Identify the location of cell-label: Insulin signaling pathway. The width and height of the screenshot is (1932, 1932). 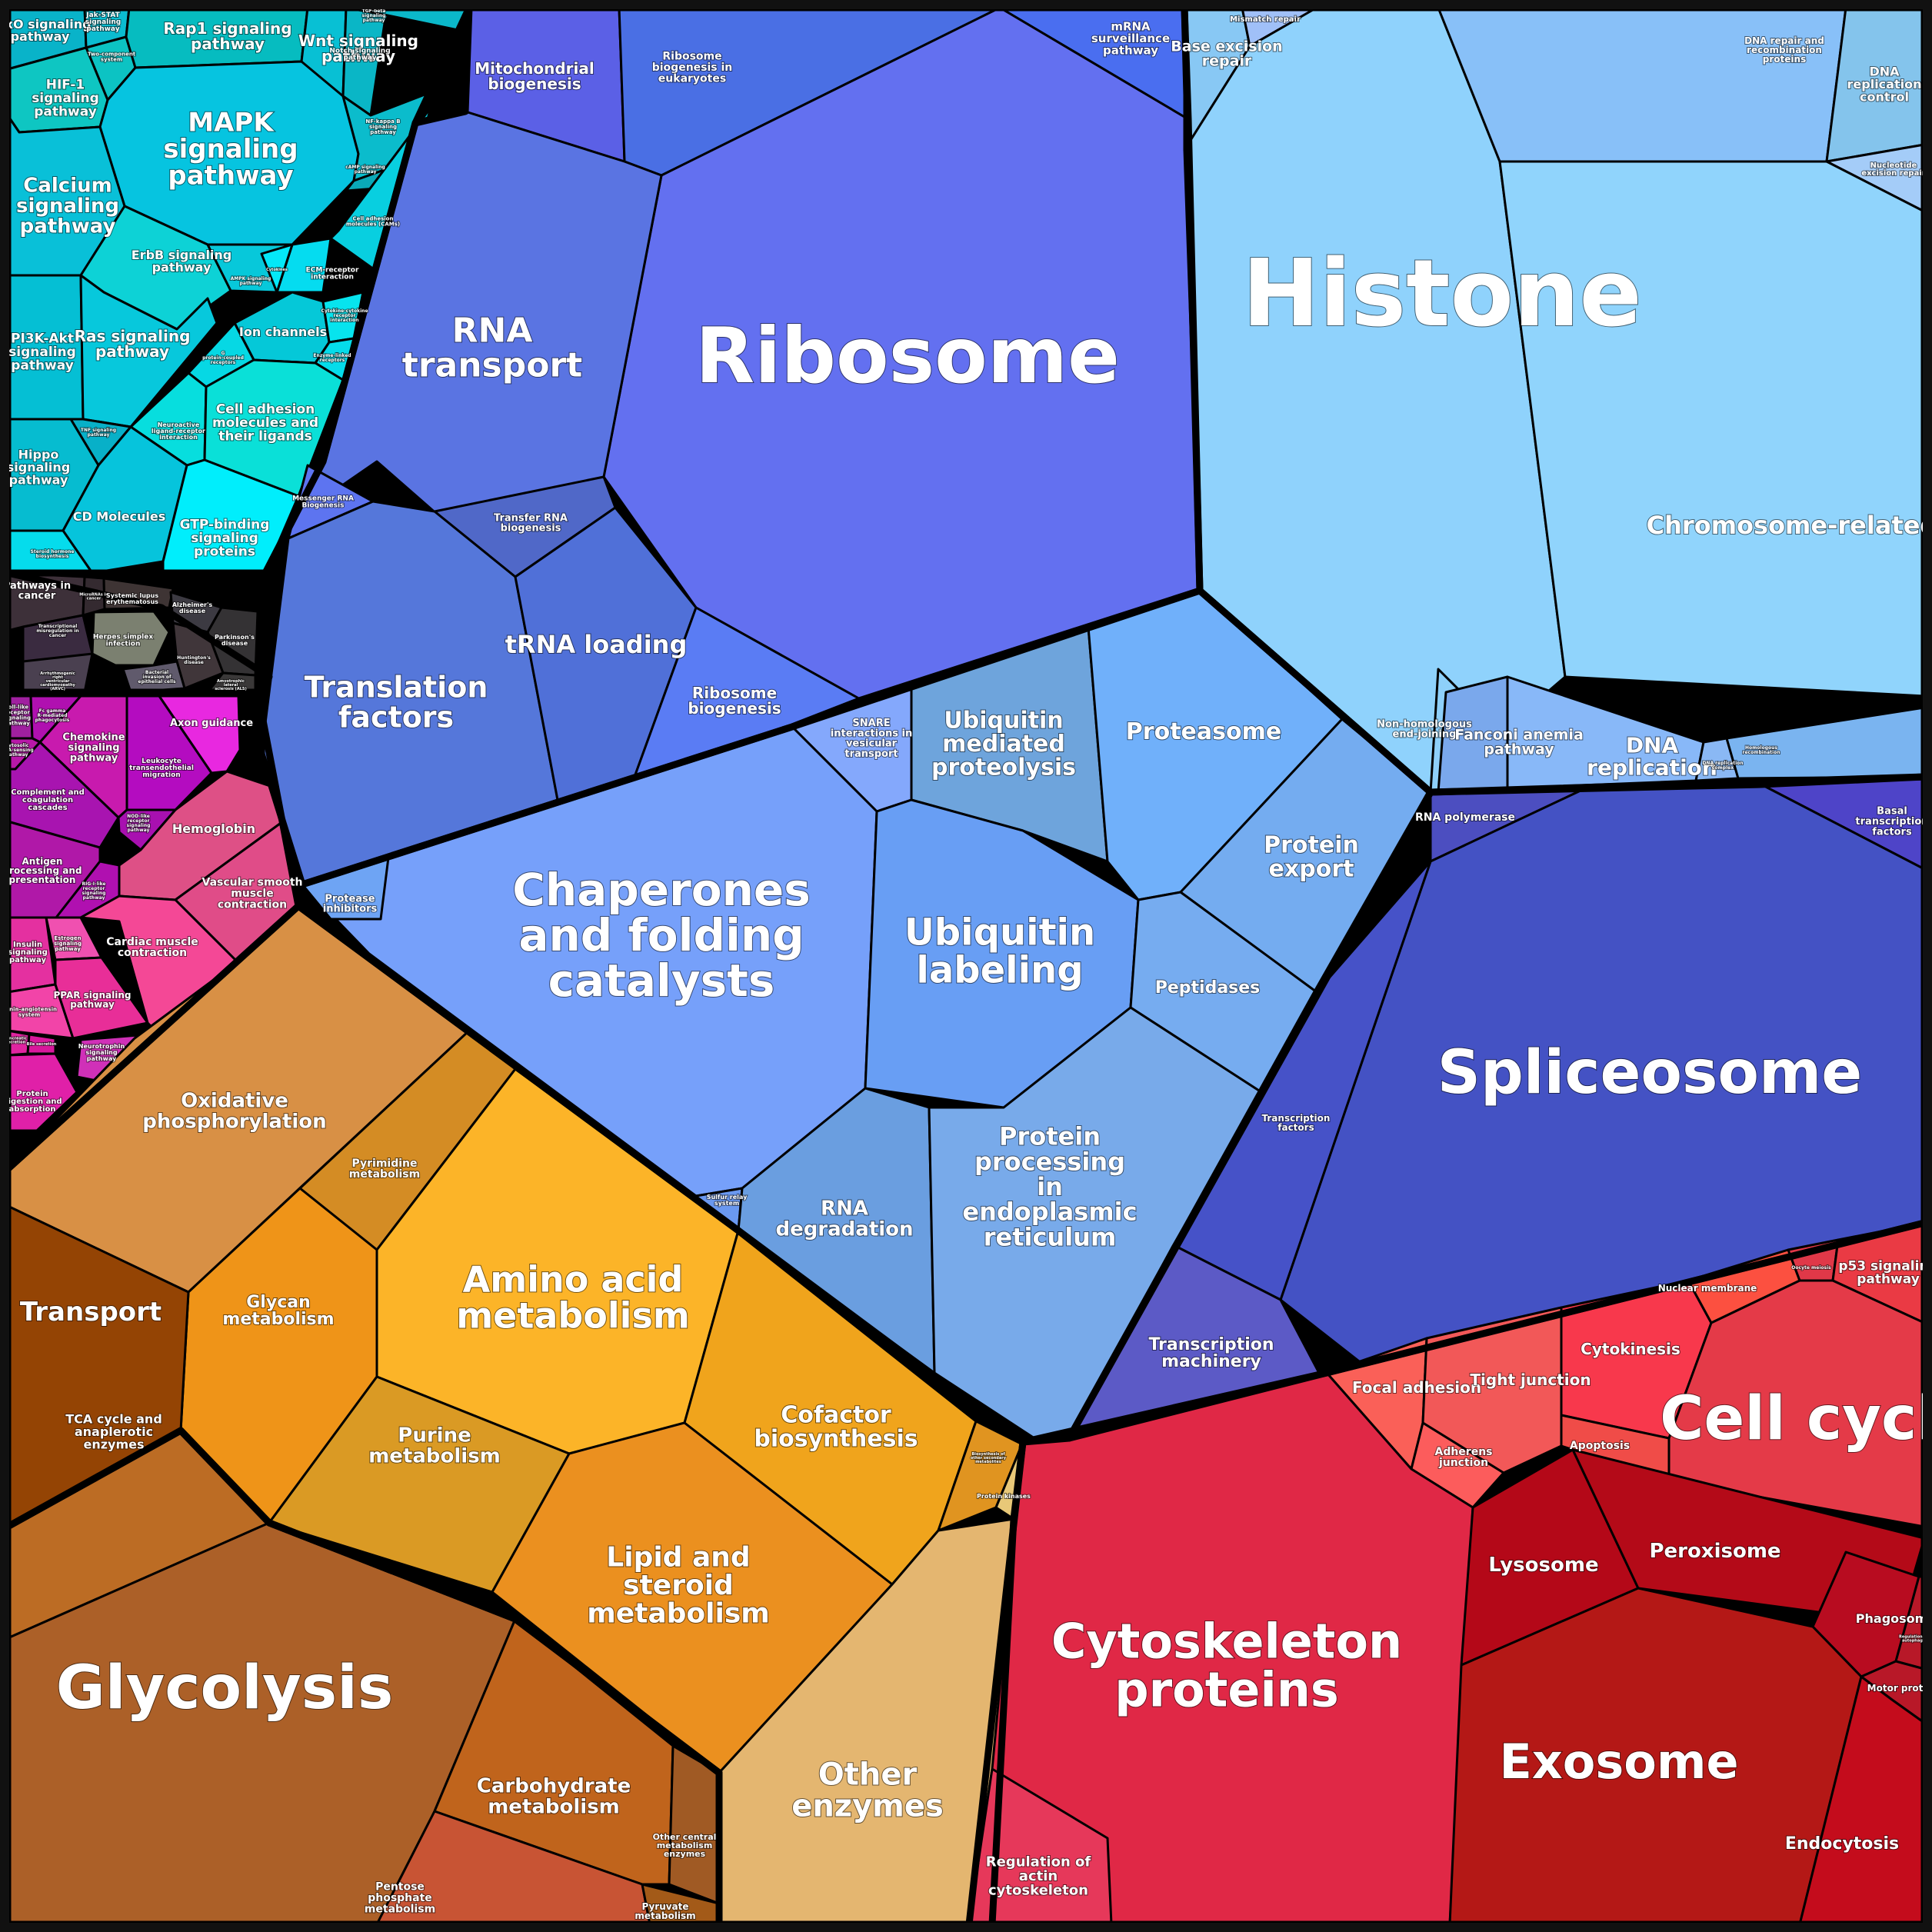
(28, 952).